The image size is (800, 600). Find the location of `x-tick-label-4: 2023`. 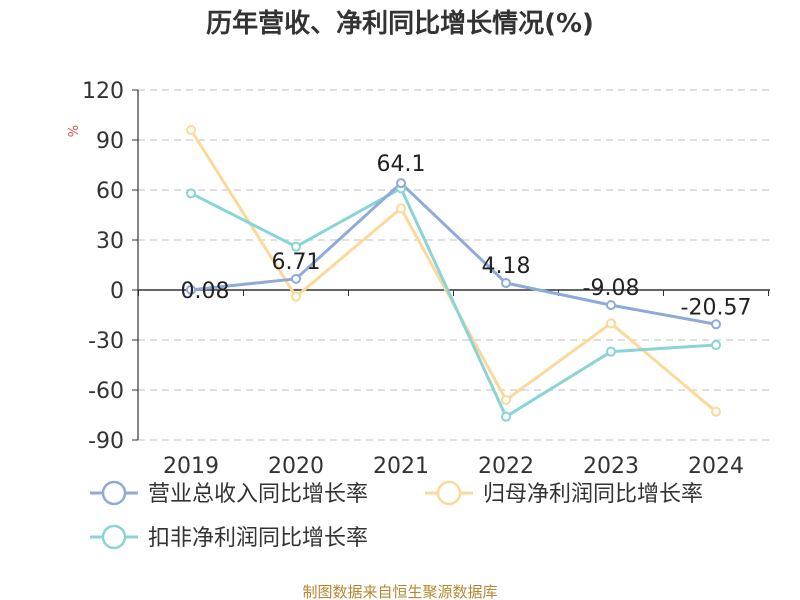

x-tick-label-4: 2023 is located at coordinates (611, 466).